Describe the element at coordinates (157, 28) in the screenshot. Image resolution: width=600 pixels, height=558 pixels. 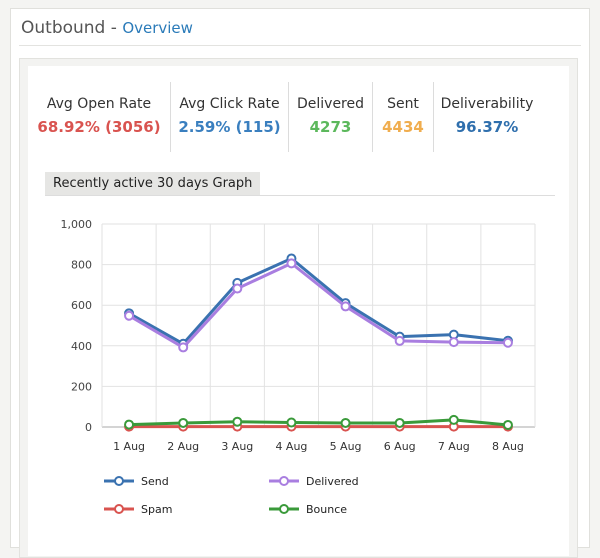
I see `overview-link: Overview` at that location.